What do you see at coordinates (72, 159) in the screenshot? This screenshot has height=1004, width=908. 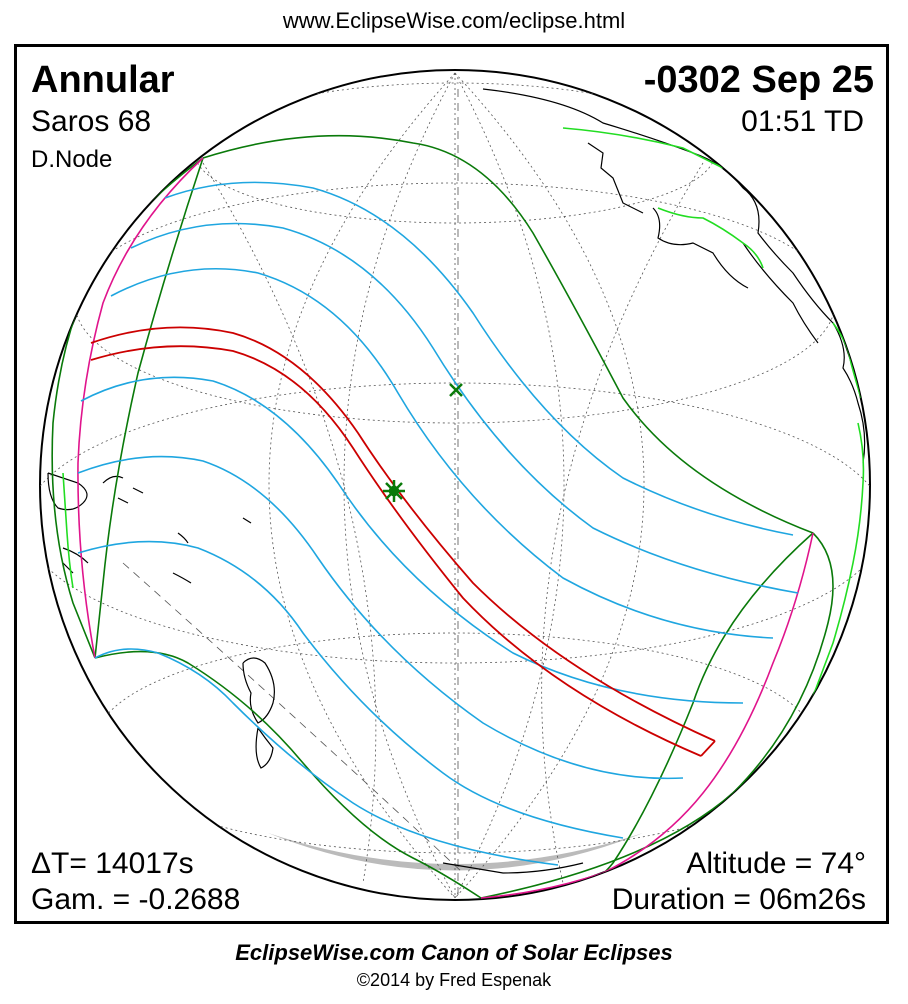 I see `node-label: D.Node` at bounding box center [72, 159].